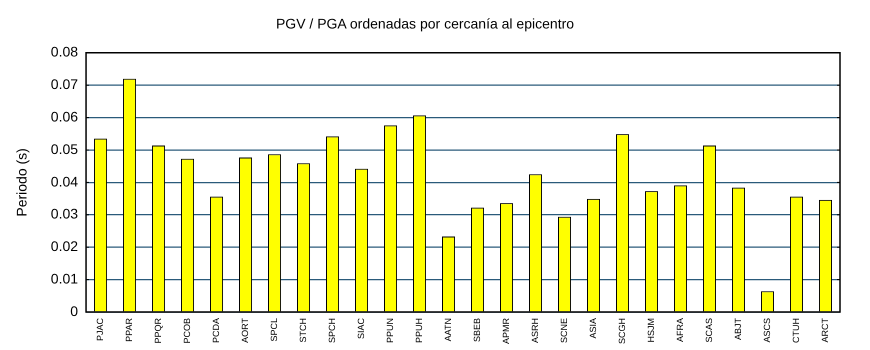 The image size is (870, 350). I want to click on x-tick-label: APMR, so click(506, 331).